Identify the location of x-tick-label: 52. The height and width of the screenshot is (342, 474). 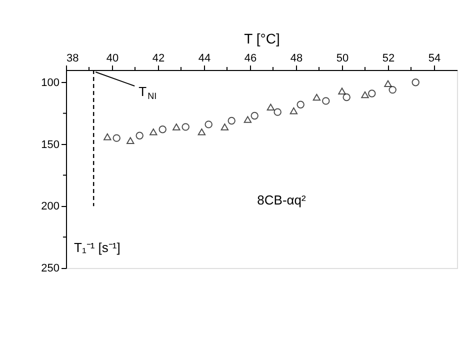
(388, 58).